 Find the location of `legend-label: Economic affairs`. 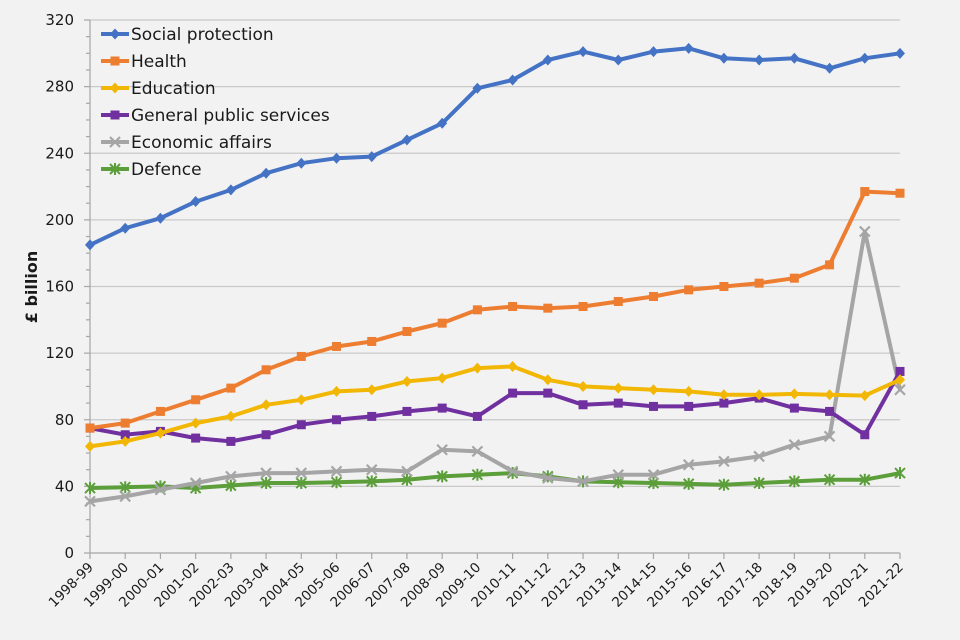

legend-label: Economic affairs is located at coordinates (201, 143).